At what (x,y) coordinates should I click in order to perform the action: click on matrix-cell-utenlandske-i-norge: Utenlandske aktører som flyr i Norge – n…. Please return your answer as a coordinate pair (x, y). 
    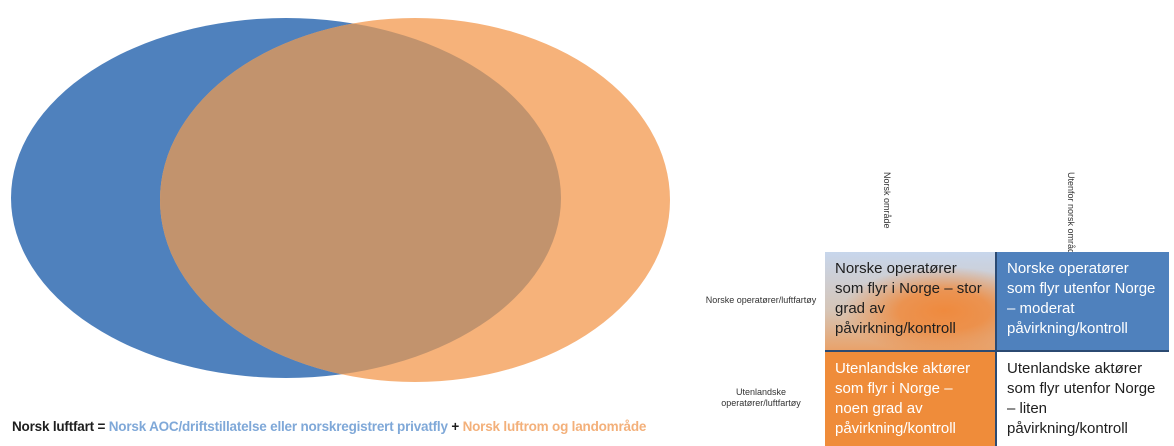
    Looking at the image, I should click on (910, 399).